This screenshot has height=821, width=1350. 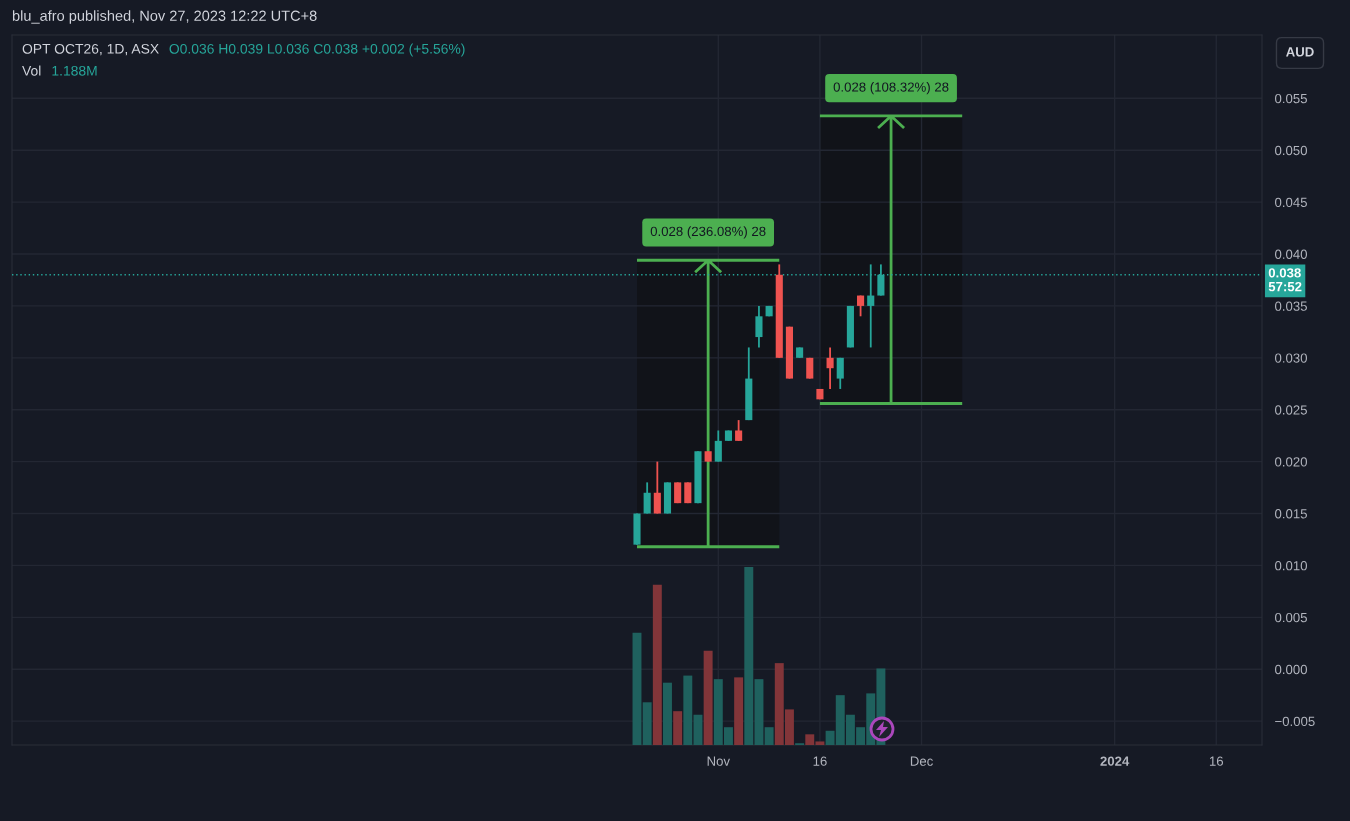 I want to click on y-tick-label: 0.025, so click(x=1291, y=410).